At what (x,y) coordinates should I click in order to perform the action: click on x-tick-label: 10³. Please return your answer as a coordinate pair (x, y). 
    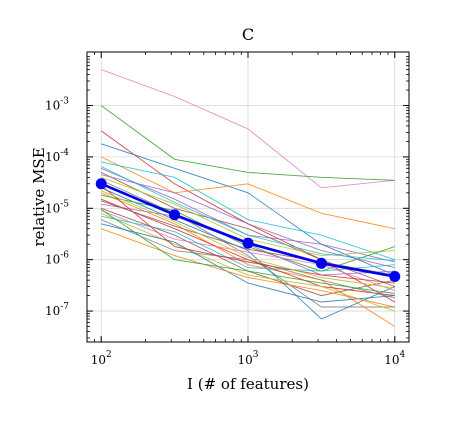
    Looking at the image, I should click on (247, 358).